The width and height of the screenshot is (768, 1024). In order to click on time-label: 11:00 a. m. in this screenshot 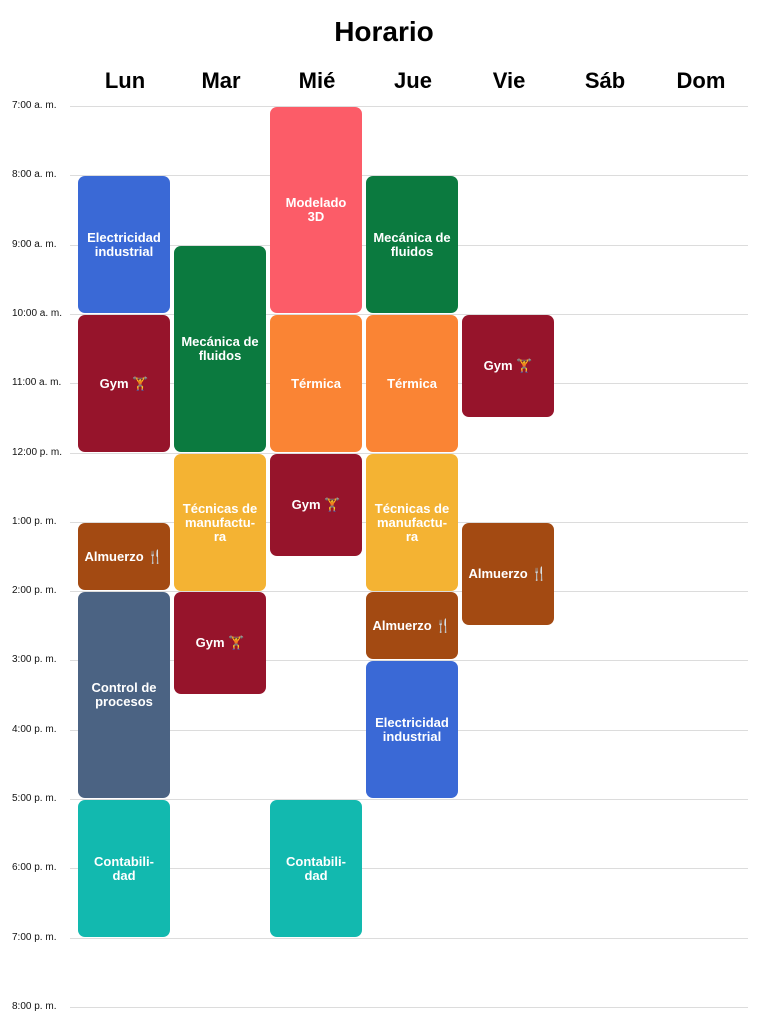, I will do `click(37, 382)`.